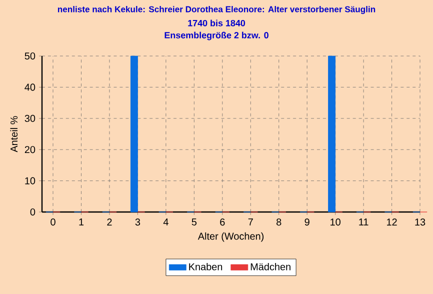 This screenshot has height=294, width=433. Describe the element at coordinates (217, 10) in the screenshot. I see `chart-title: nenliste nach Kekule: Schreier Dorothea Eleonore: Alter verstorbener Säuglin` at that location.